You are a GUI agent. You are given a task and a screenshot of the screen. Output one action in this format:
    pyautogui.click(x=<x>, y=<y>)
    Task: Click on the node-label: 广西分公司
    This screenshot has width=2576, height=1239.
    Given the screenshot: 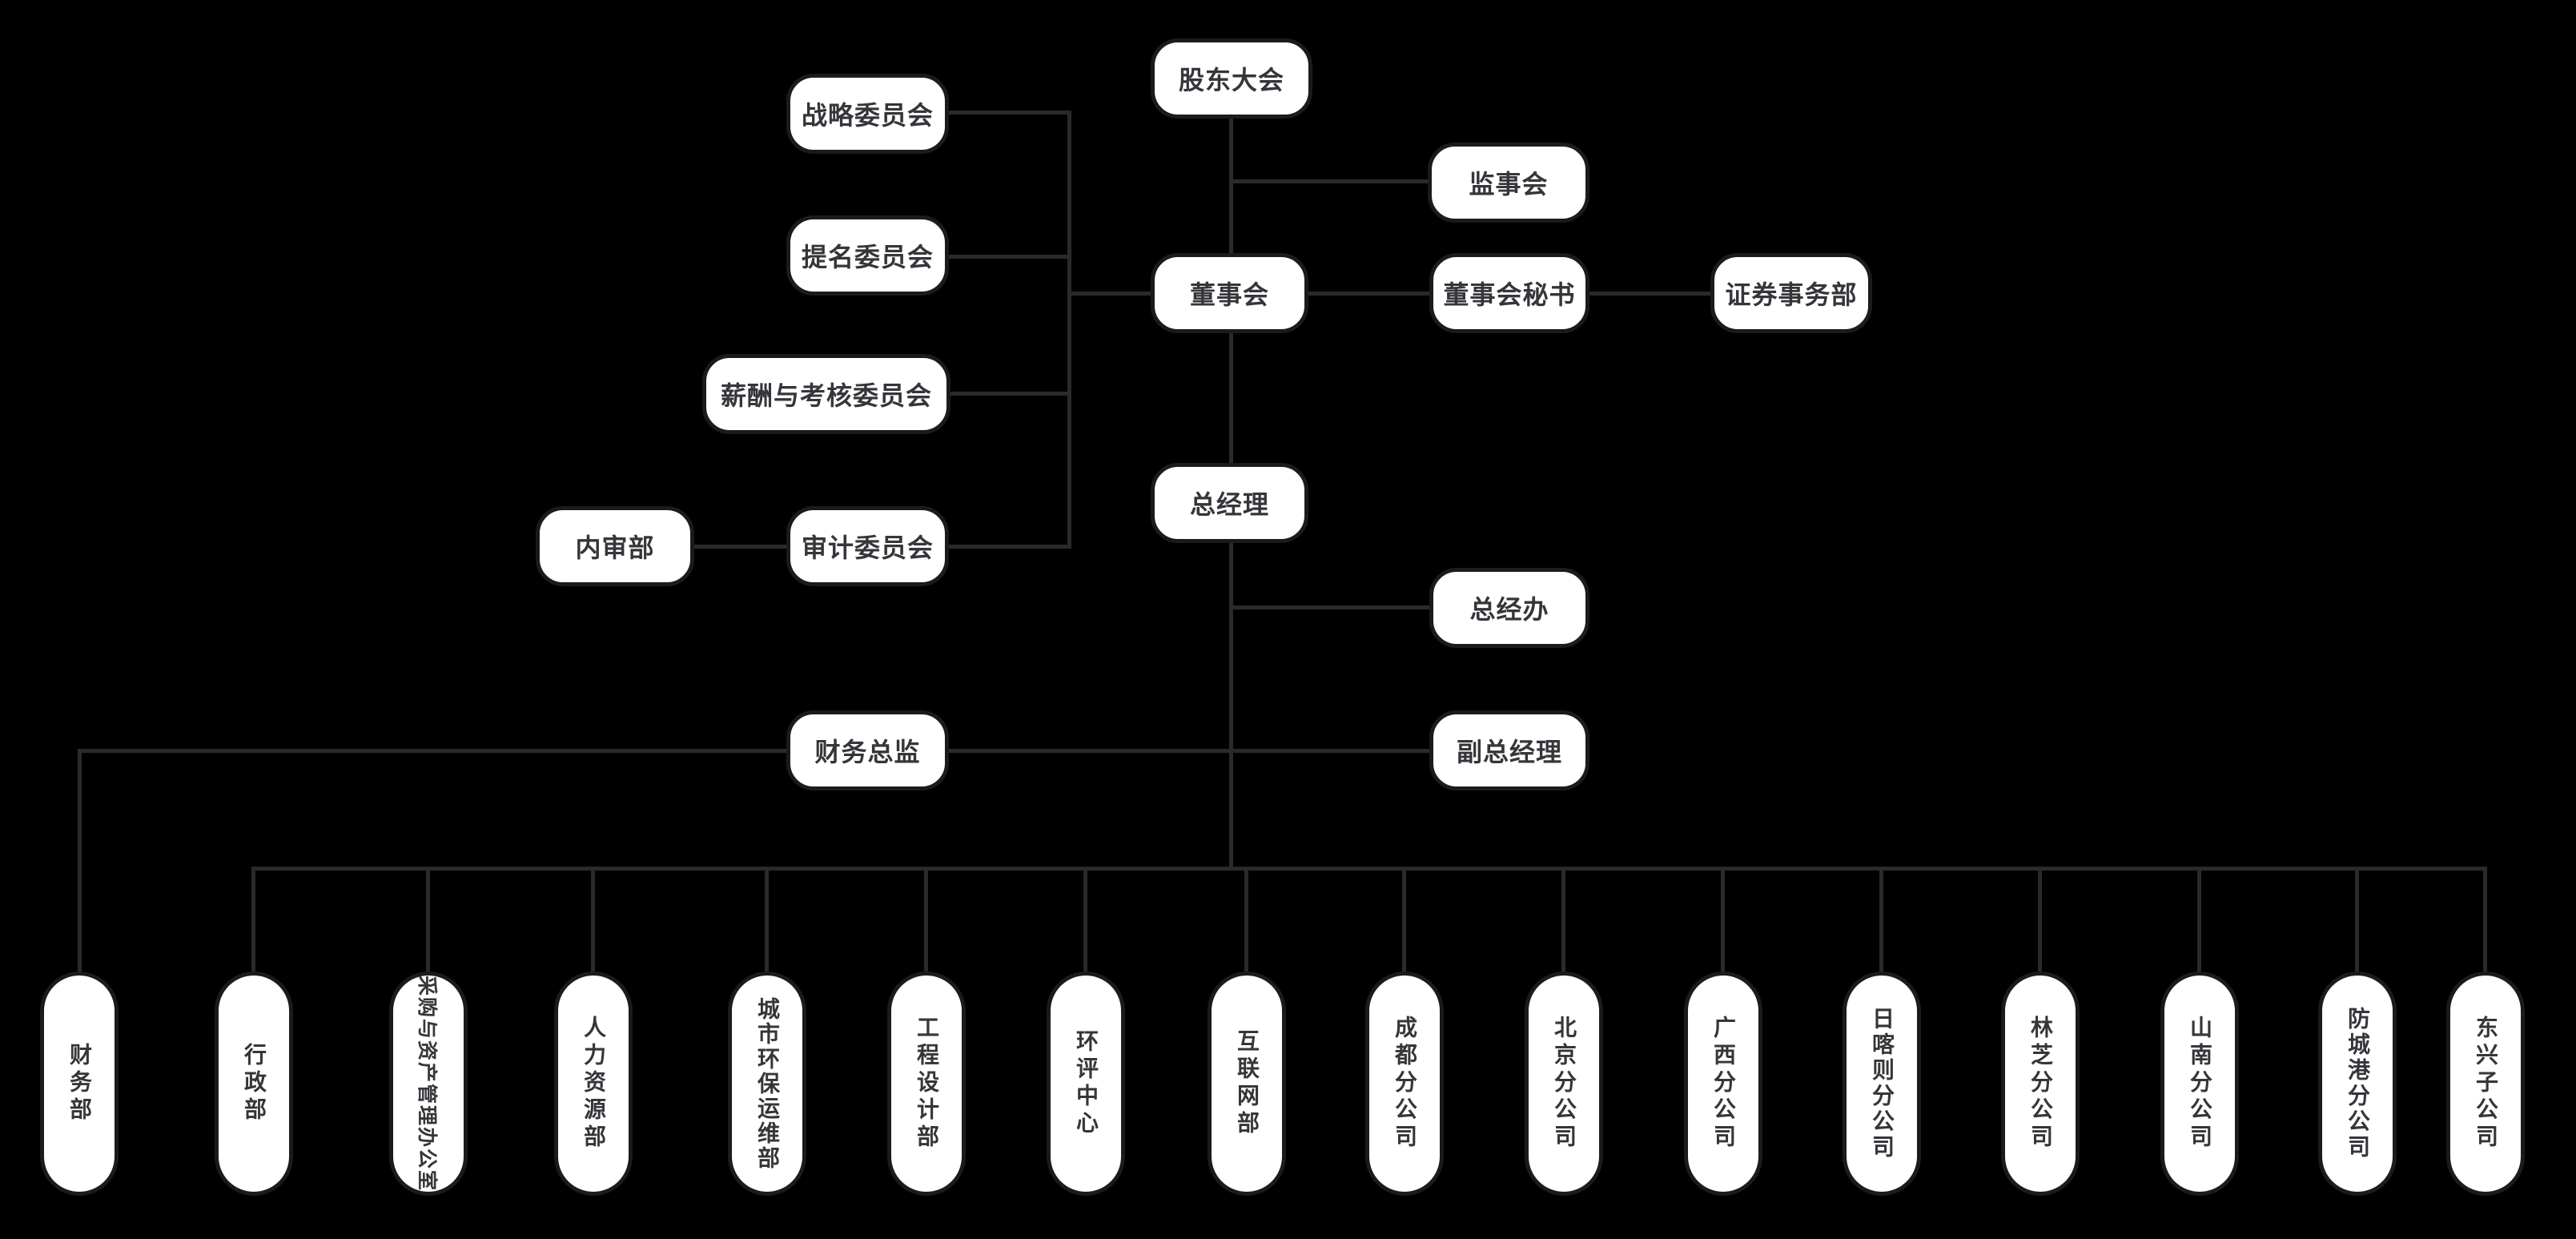 What is the action you would take?
    pyautogui.click(x=1723, y=1084)
    